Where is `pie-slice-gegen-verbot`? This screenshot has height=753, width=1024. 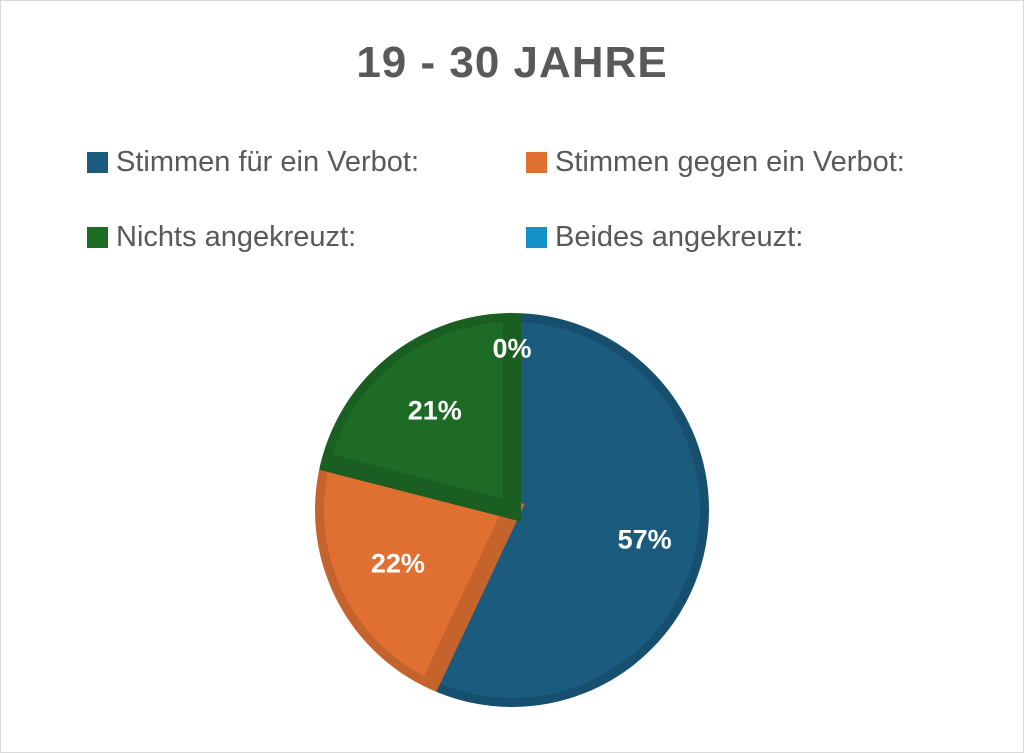
pie-slice-gegen-verbot is located at coordinates (415, 575).